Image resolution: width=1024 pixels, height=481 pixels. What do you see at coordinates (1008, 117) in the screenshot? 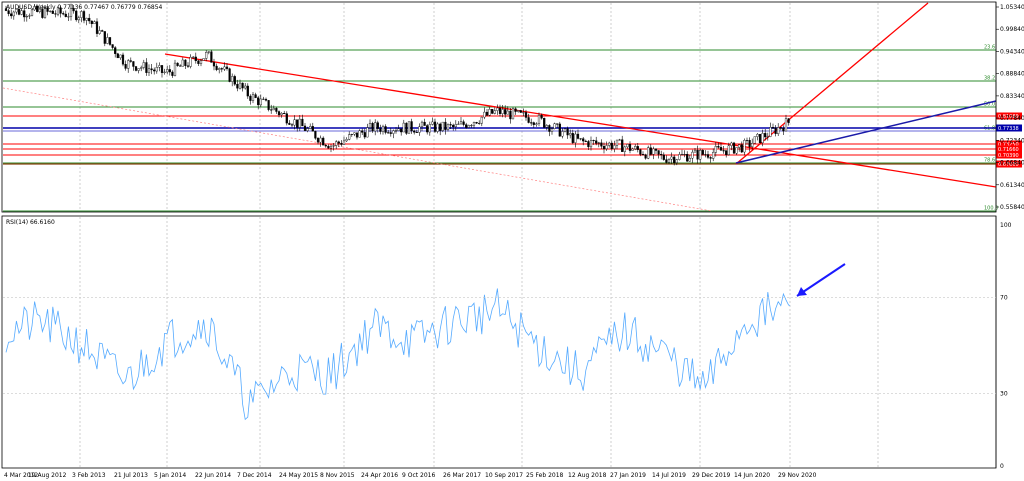
I see `price-level-label: 0.81089` at bounding box center [1008, 117].